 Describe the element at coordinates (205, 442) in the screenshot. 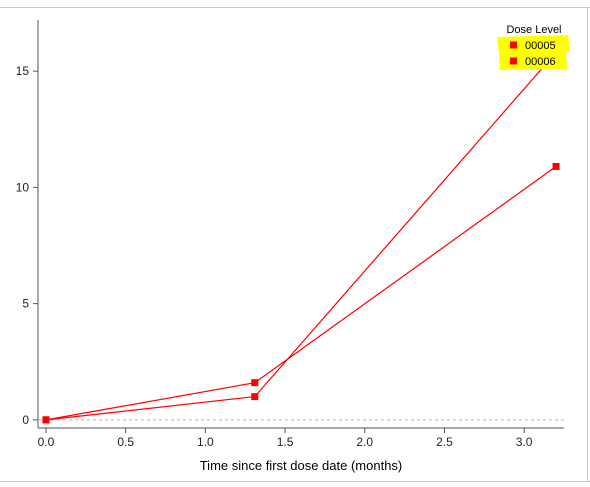

I see `x-tick-label: 1.0` at that location.